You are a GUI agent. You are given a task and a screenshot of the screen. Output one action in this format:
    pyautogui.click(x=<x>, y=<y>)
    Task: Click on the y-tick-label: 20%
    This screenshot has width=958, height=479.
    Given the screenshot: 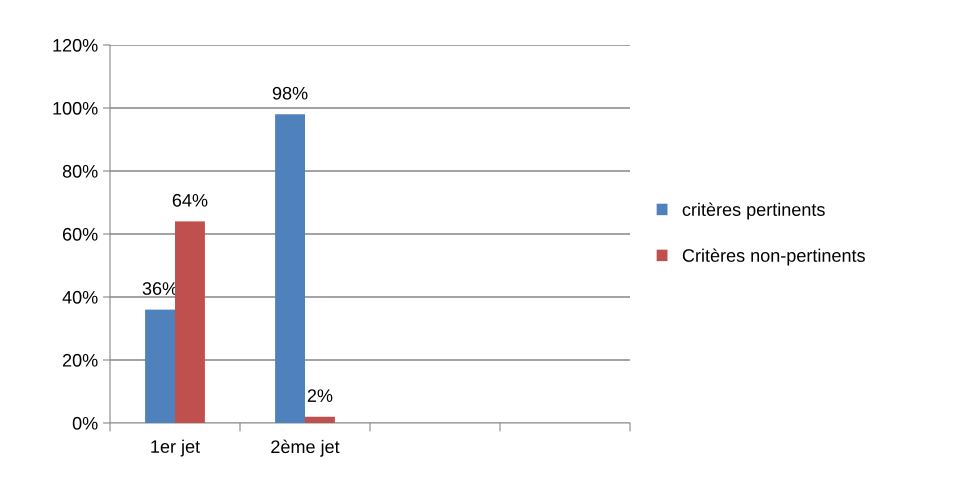 What is the action you would take?
    pyautogui.click(x=80, y=360)
    